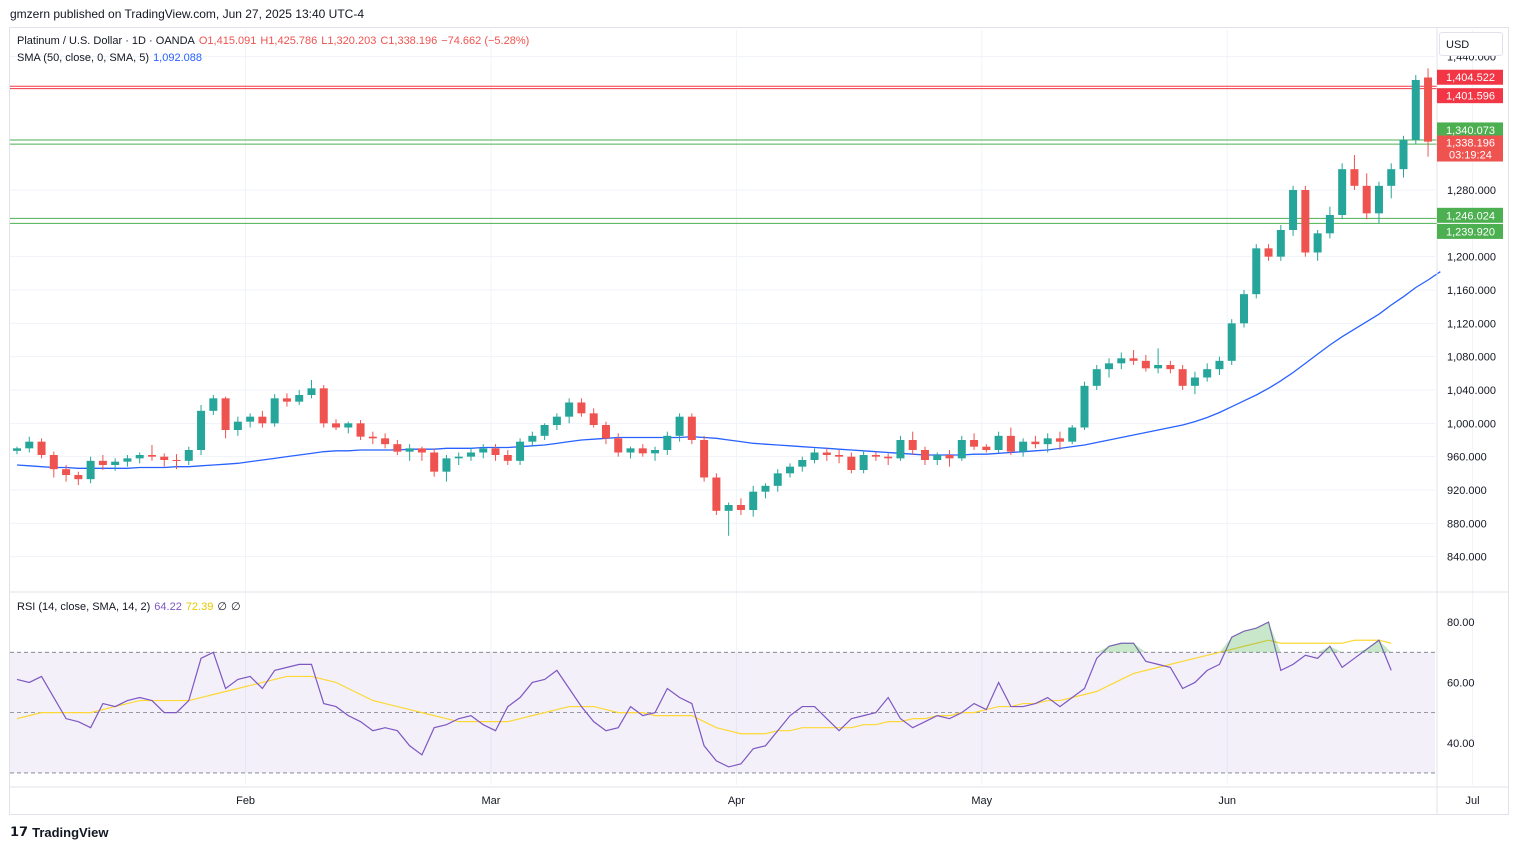  I want to click on rsi-label: RSI (14, close, SMA, 14, 2), so click(84, 607).